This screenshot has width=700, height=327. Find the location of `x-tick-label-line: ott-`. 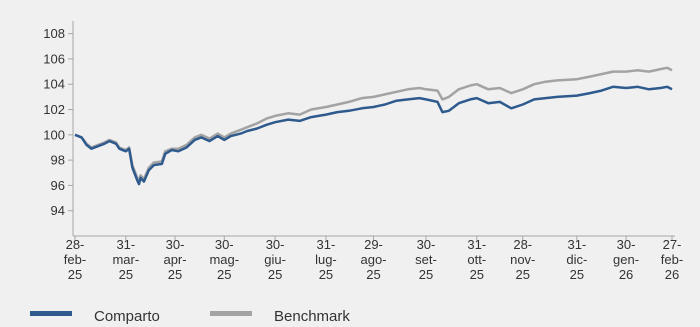

x-tick-label-line: ott- is located at coordinates (476, 259).